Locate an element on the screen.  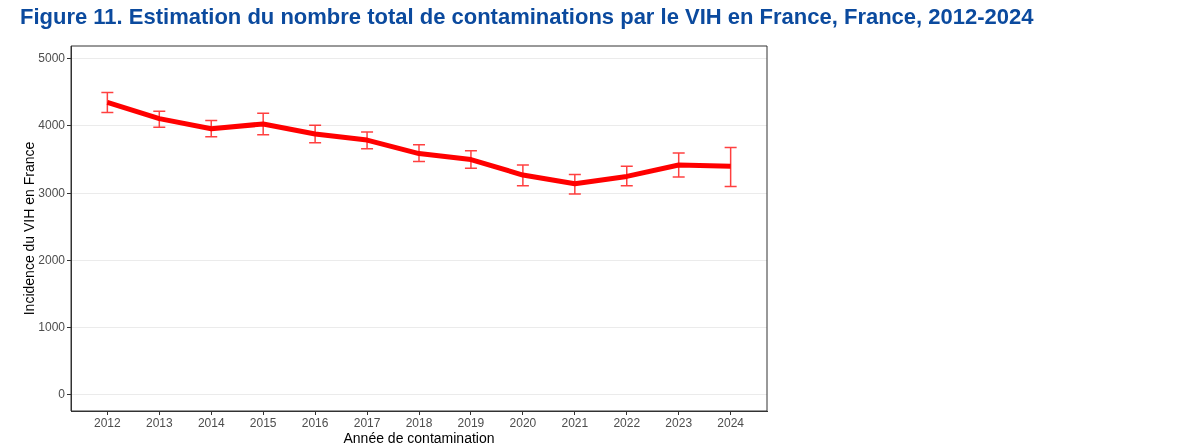
y-tick-label: 4000 is located at coordinates (52, 125).